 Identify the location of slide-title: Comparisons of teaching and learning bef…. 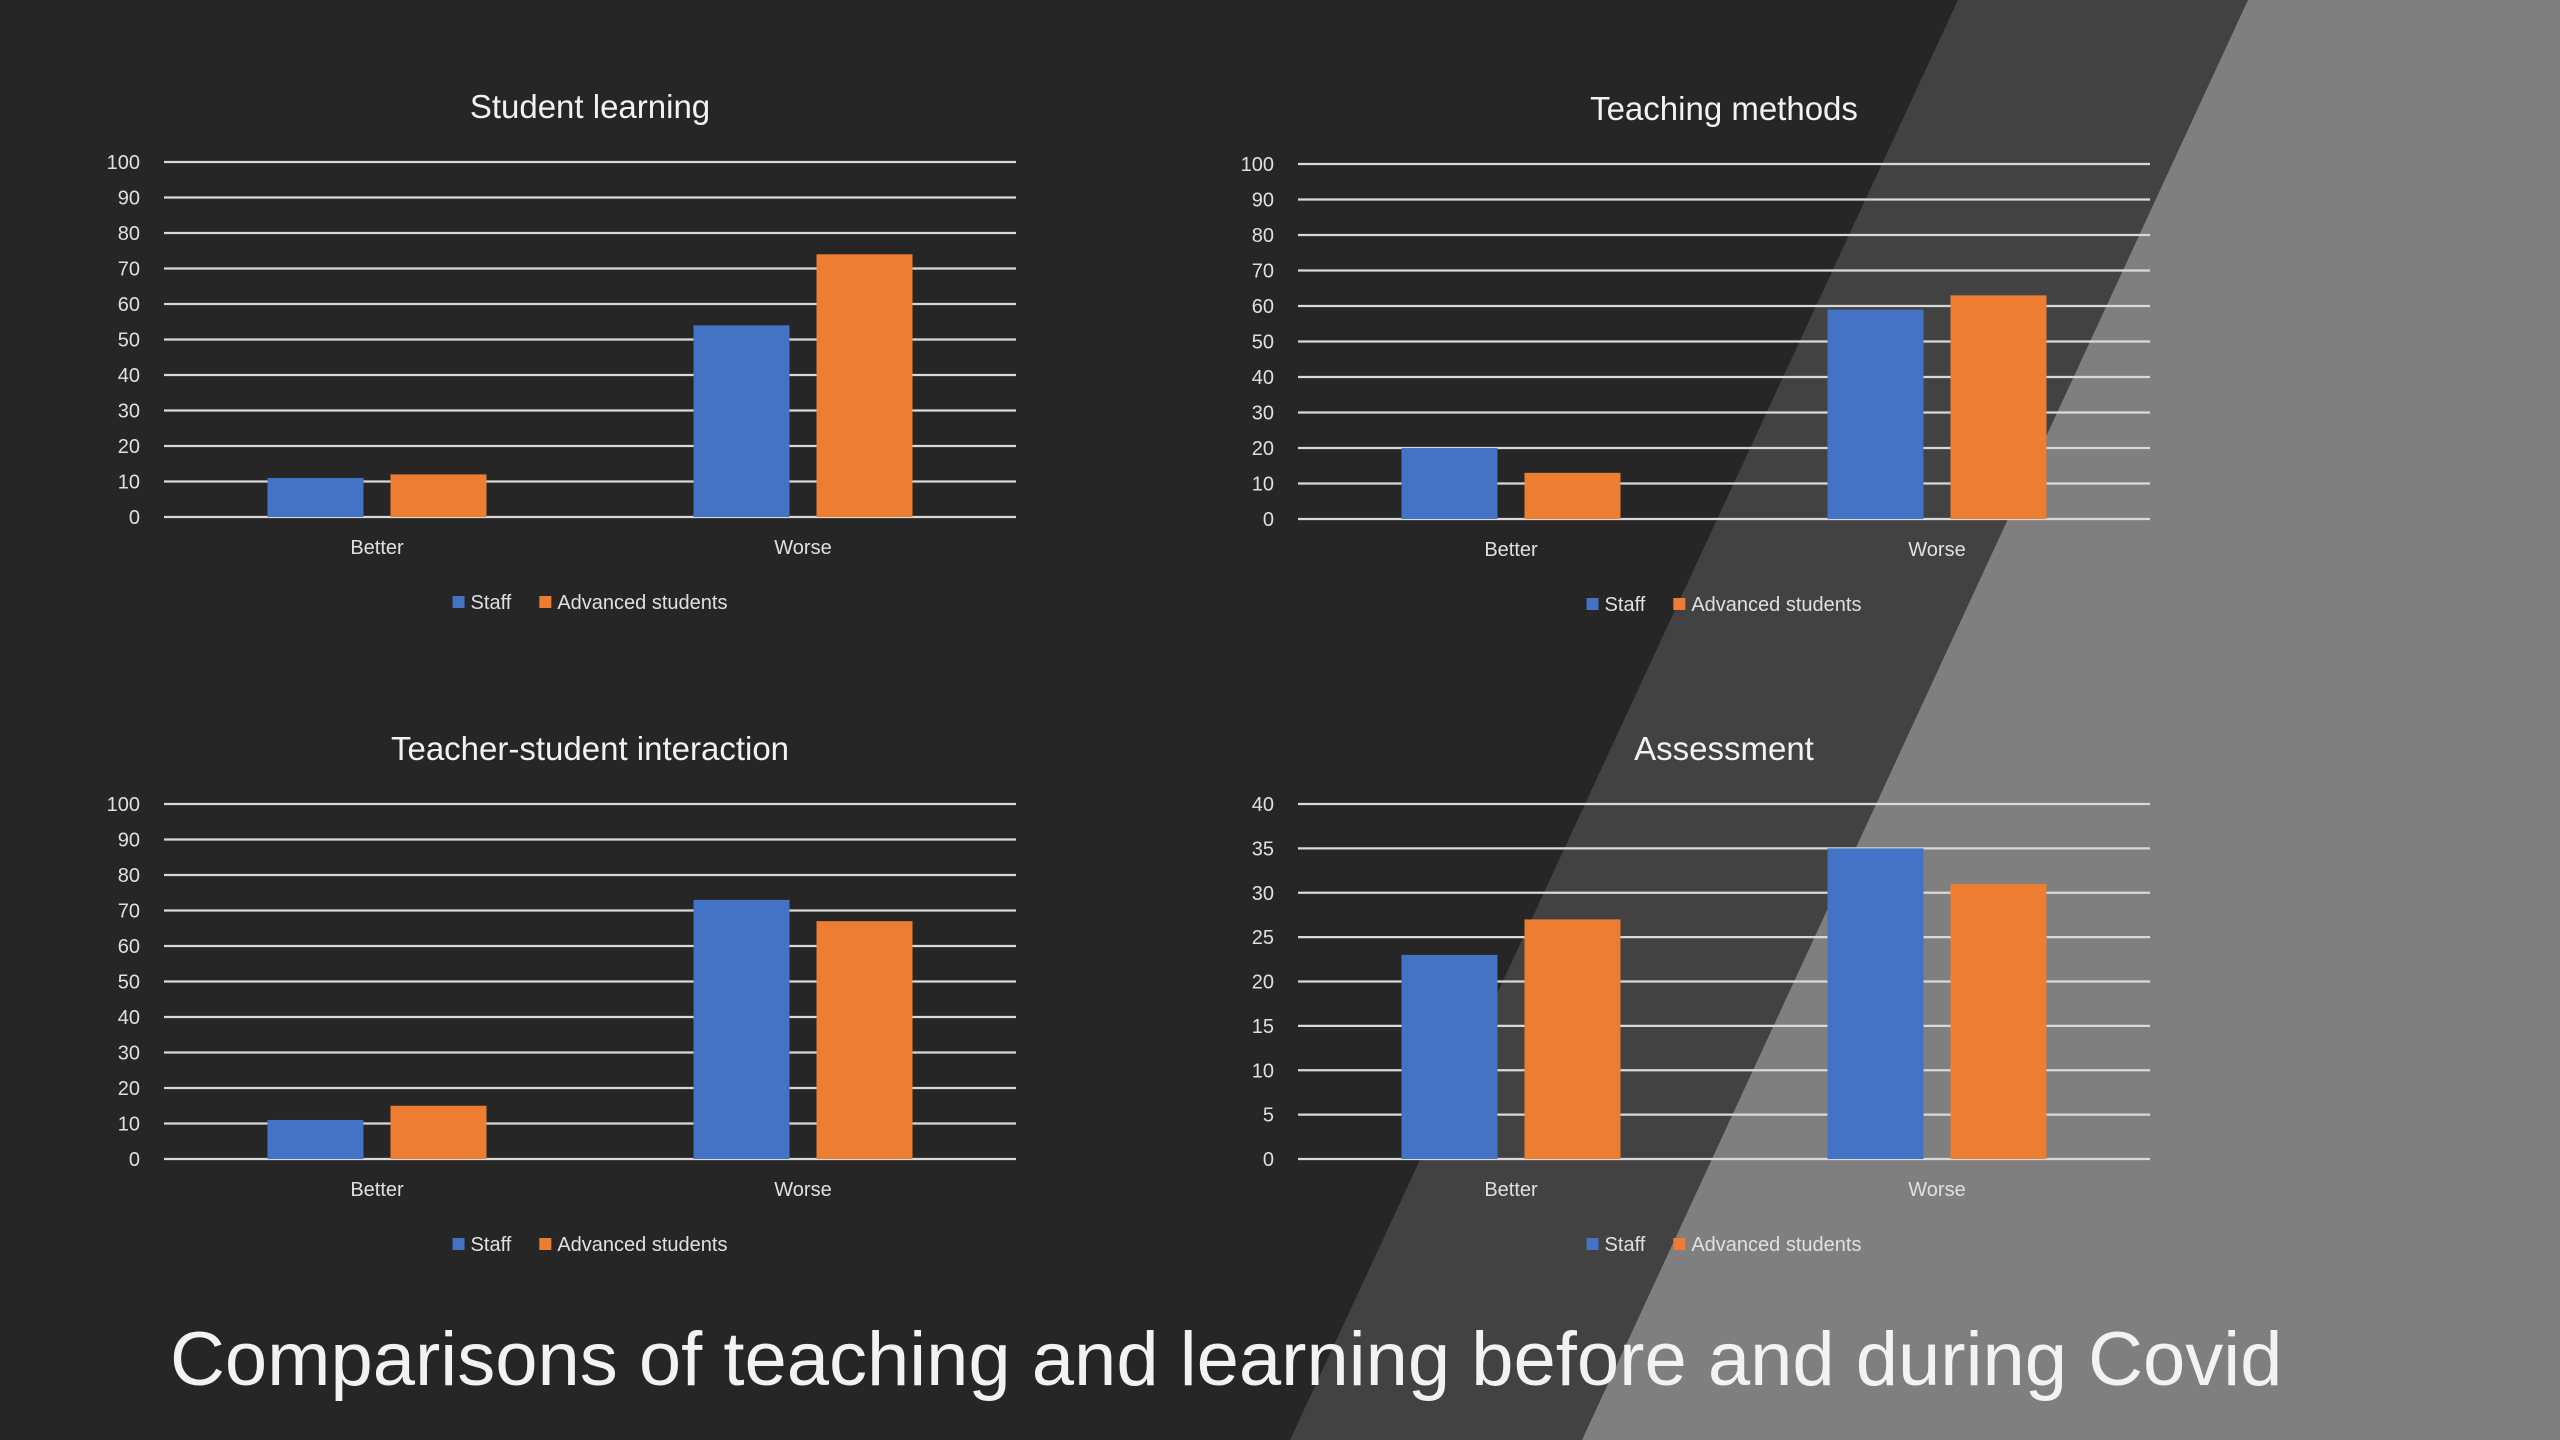
(1226, 1359).